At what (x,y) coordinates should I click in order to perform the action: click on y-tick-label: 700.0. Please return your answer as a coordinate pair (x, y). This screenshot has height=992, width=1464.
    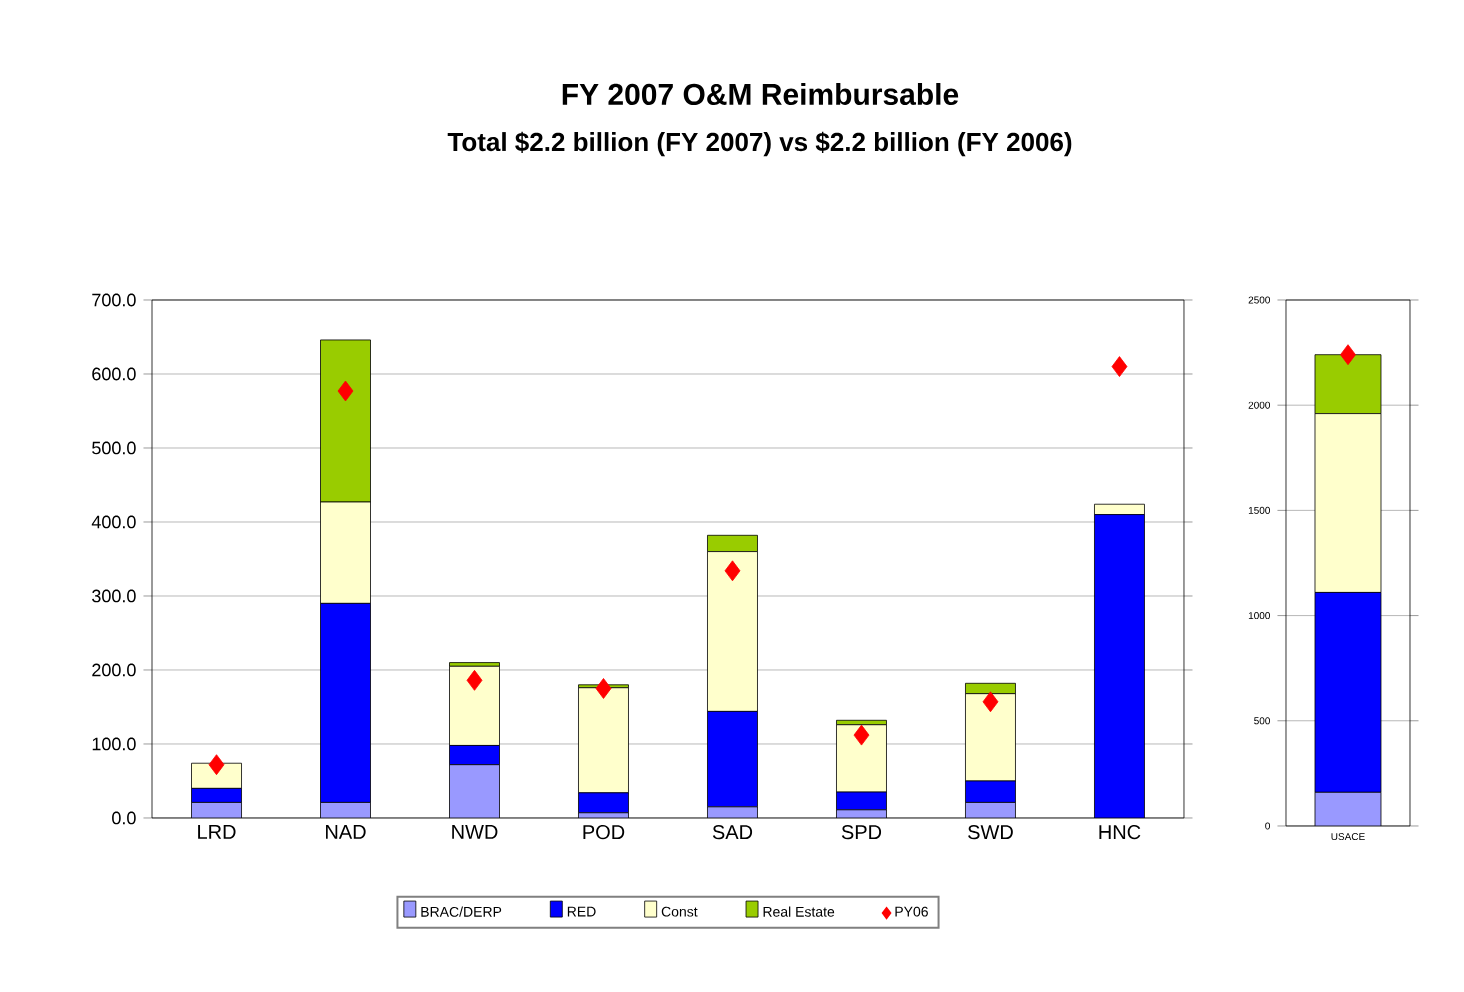
    Looking at the image, I should click on (114, 300).